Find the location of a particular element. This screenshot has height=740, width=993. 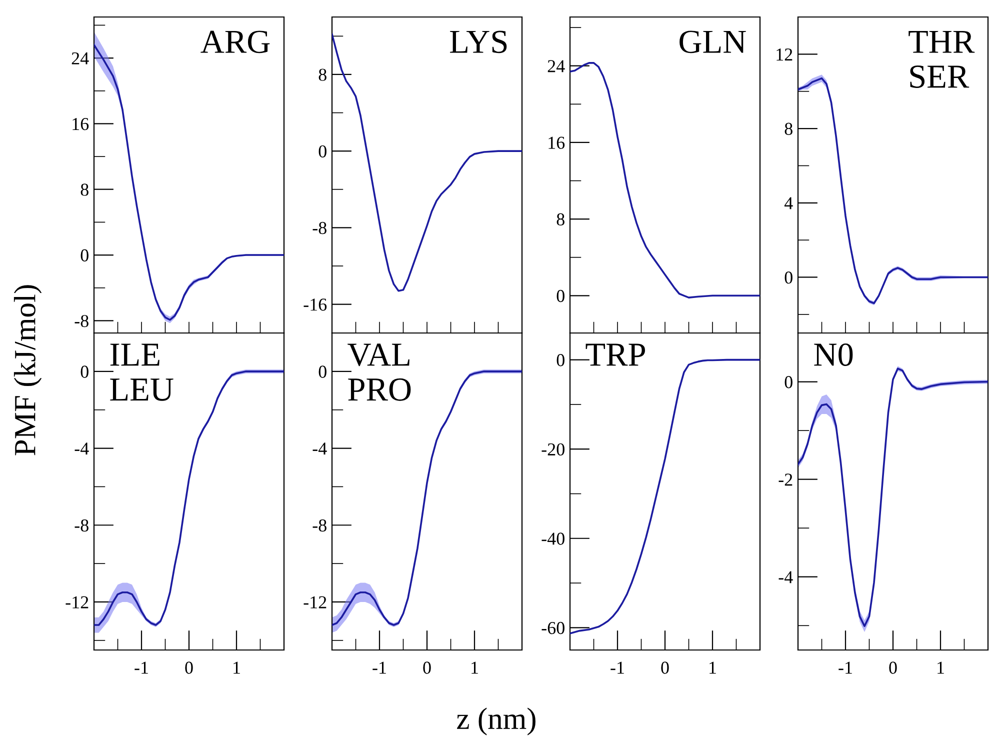

chart-title: ARG is located at coordinates (235, 42).